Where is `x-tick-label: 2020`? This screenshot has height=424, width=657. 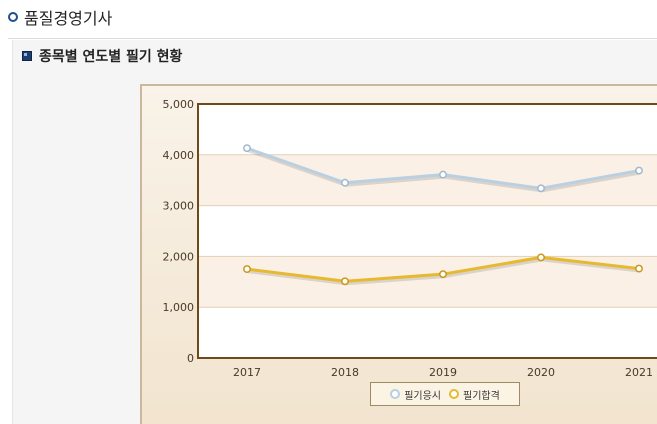 x-tick-label: 2020 is located at coordinates (541, 372).